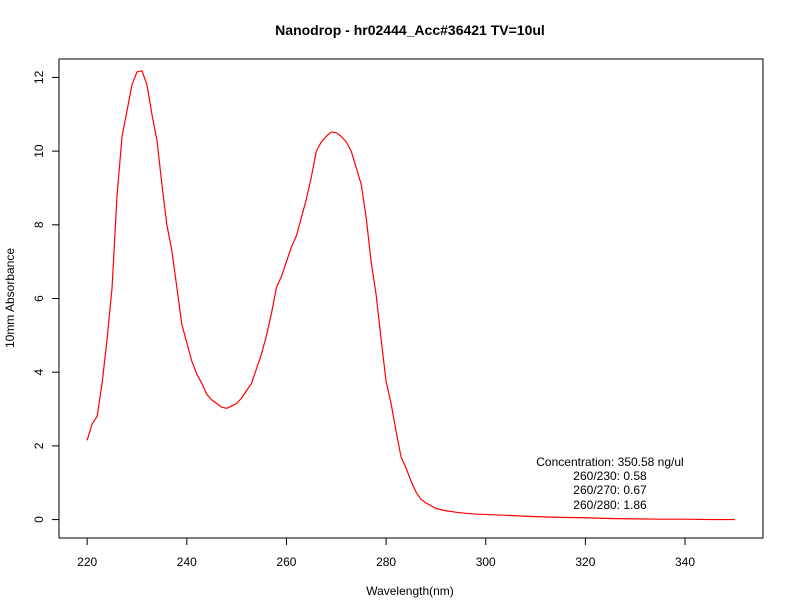 The width and height of the screenshot is (792, 612). What do you see at coordinates (39, 224) in the screenshot?
I see `y-tick-label: 8` at bounding box center [39, 224].